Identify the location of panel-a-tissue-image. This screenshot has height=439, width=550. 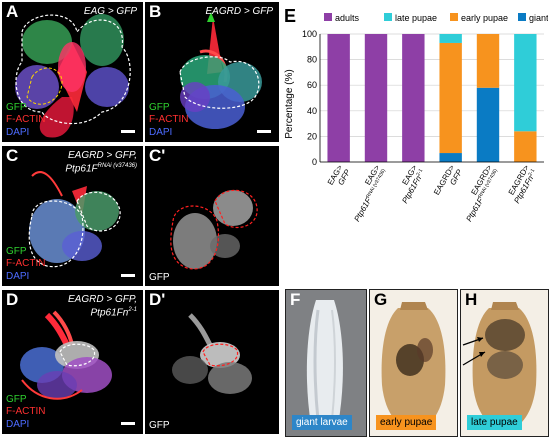
(73, 76).